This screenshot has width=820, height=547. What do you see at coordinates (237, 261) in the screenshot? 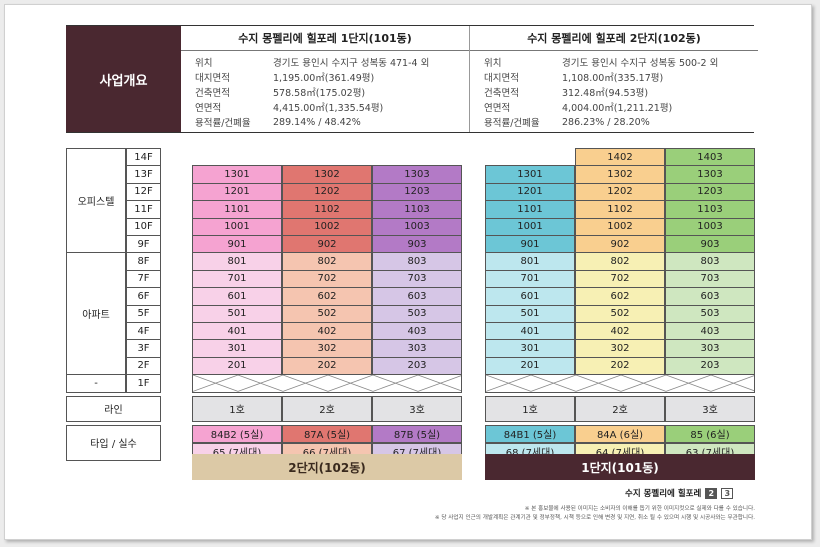
I see `c2-unit: 801` at bounding box center [237, 261].